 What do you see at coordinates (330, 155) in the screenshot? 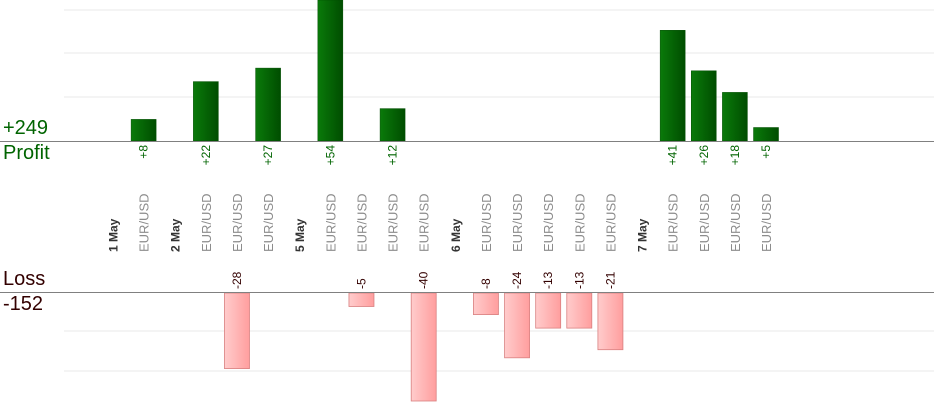
I see `profit-value-label: +54` at bounding box center [330, 155].